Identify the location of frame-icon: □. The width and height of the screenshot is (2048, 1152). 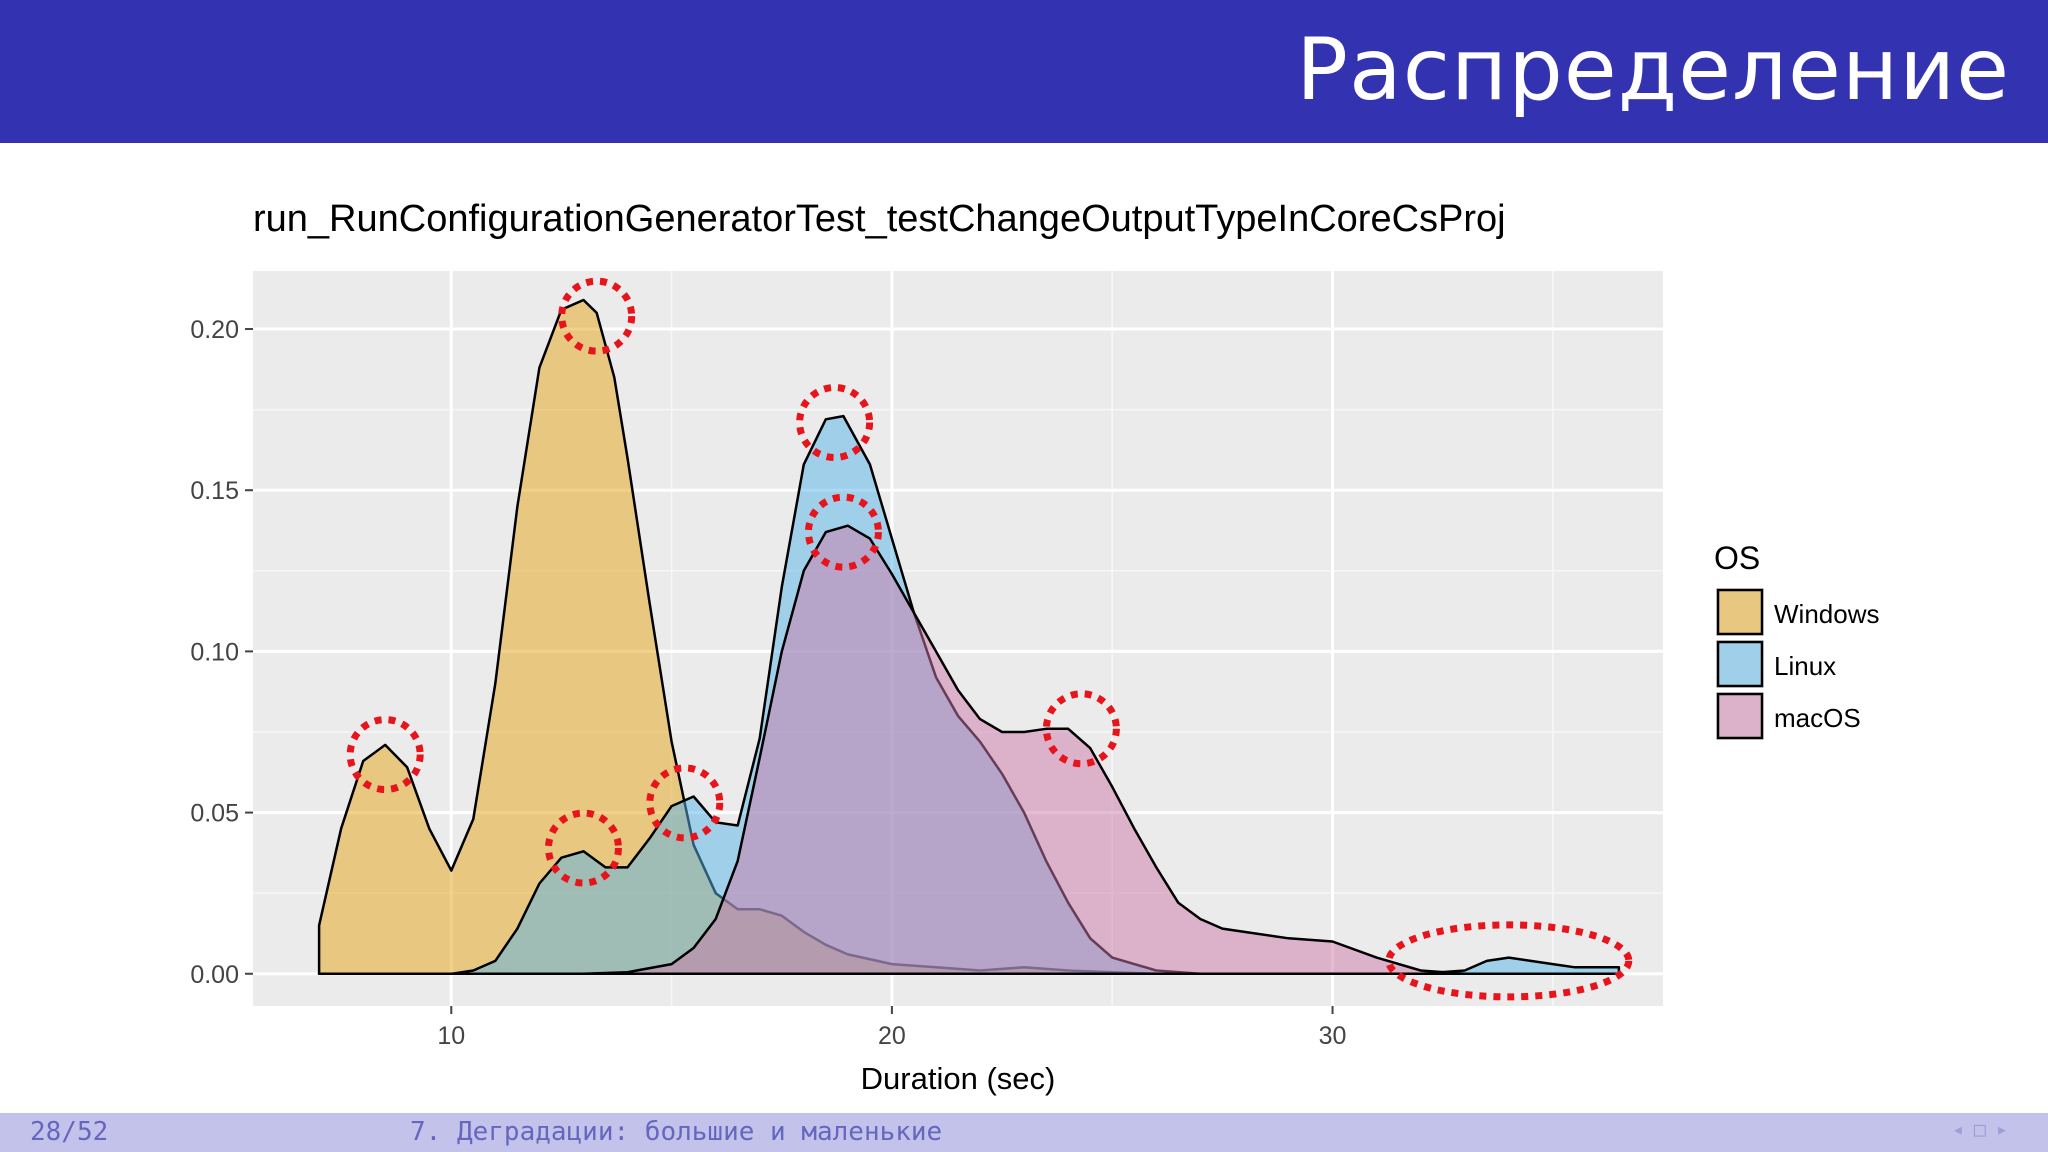
(1984, 1129).